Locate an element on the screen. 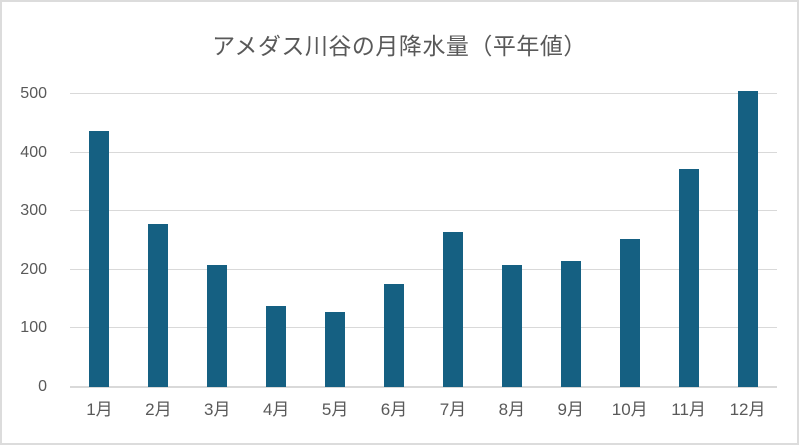  bar-12月 is located at coordinates (747, 239).